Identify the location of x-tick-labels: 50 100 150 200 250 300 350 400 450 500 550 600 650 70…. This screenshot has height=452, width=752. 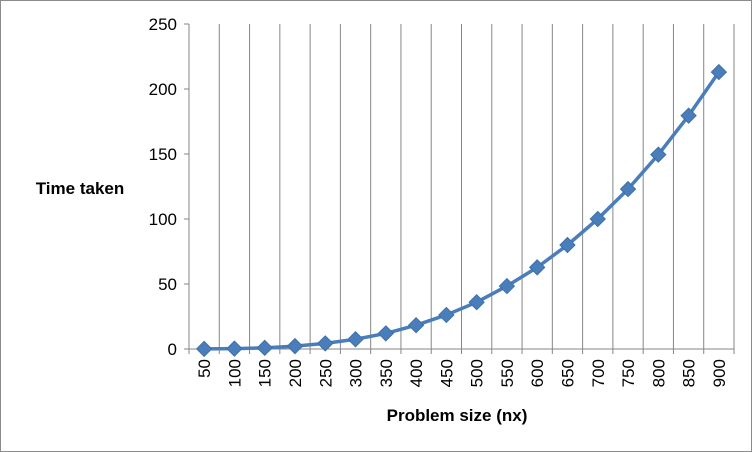
(462, 373).